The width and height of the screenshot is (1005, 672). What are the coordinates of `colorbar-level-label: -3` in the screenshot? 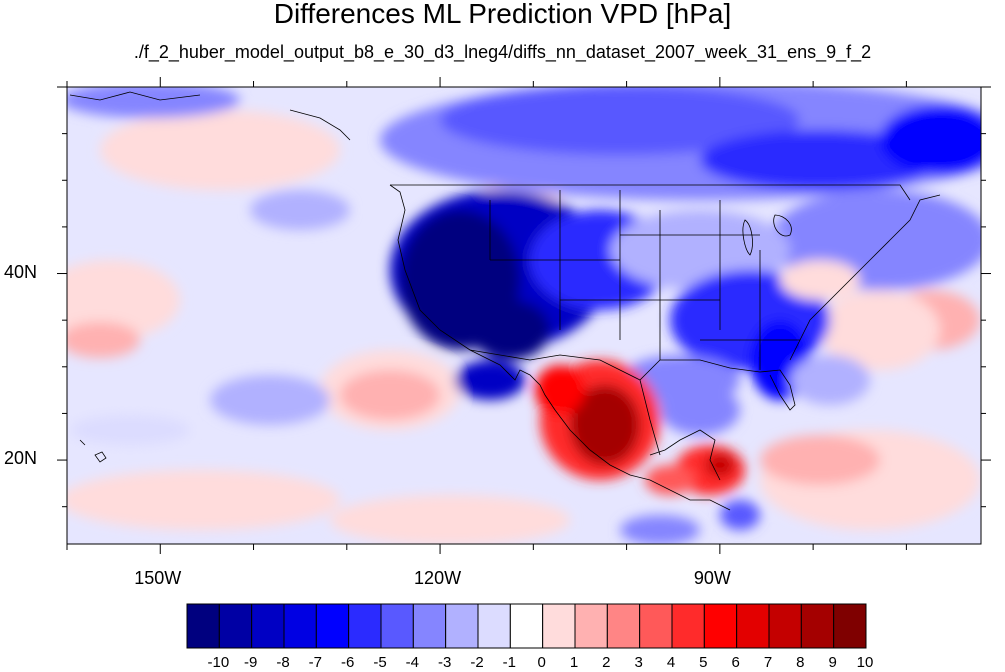 It's located at (444, 662).